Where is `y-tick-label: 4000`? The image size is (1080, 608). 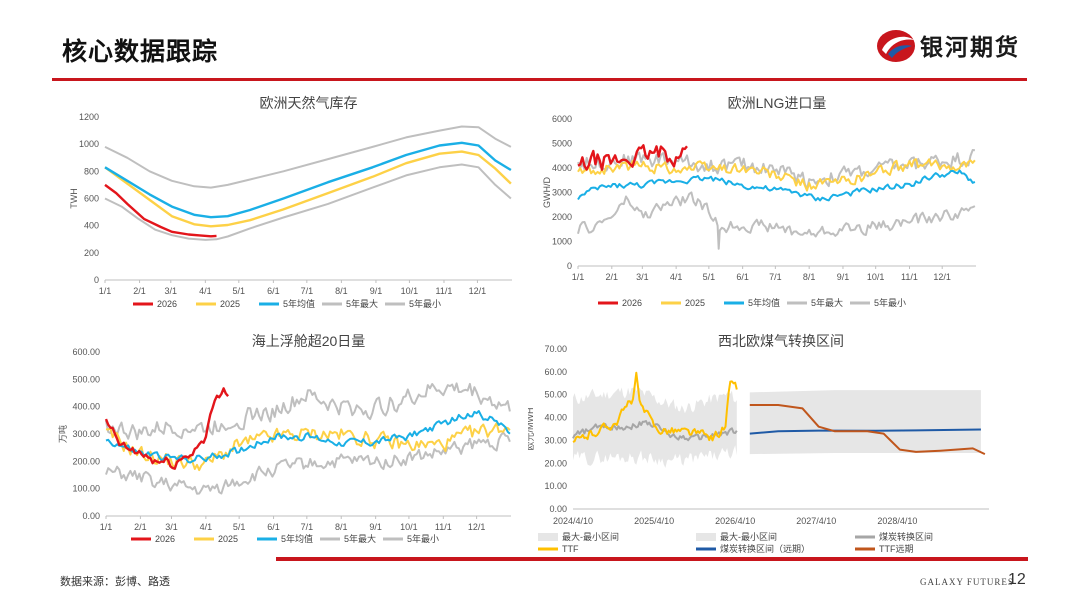
y-tick-label: 4000 is located at coordinates (562, 168).